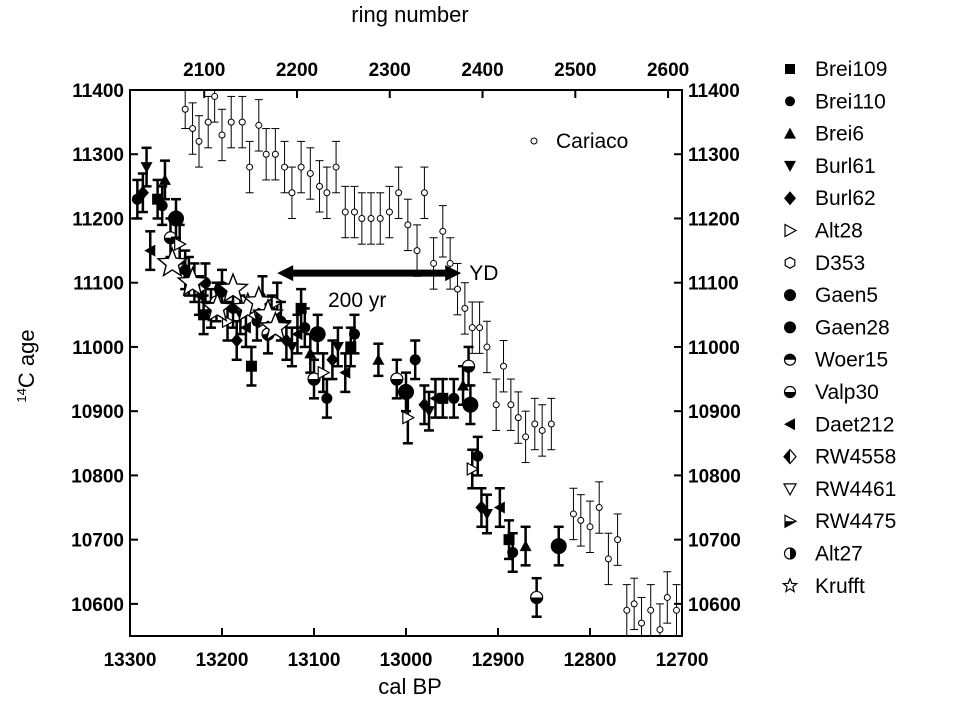 Image resolution: width=958 pixels, height=717 pixels. I want to click on x-tick-label: 12700, so click(682, 660).